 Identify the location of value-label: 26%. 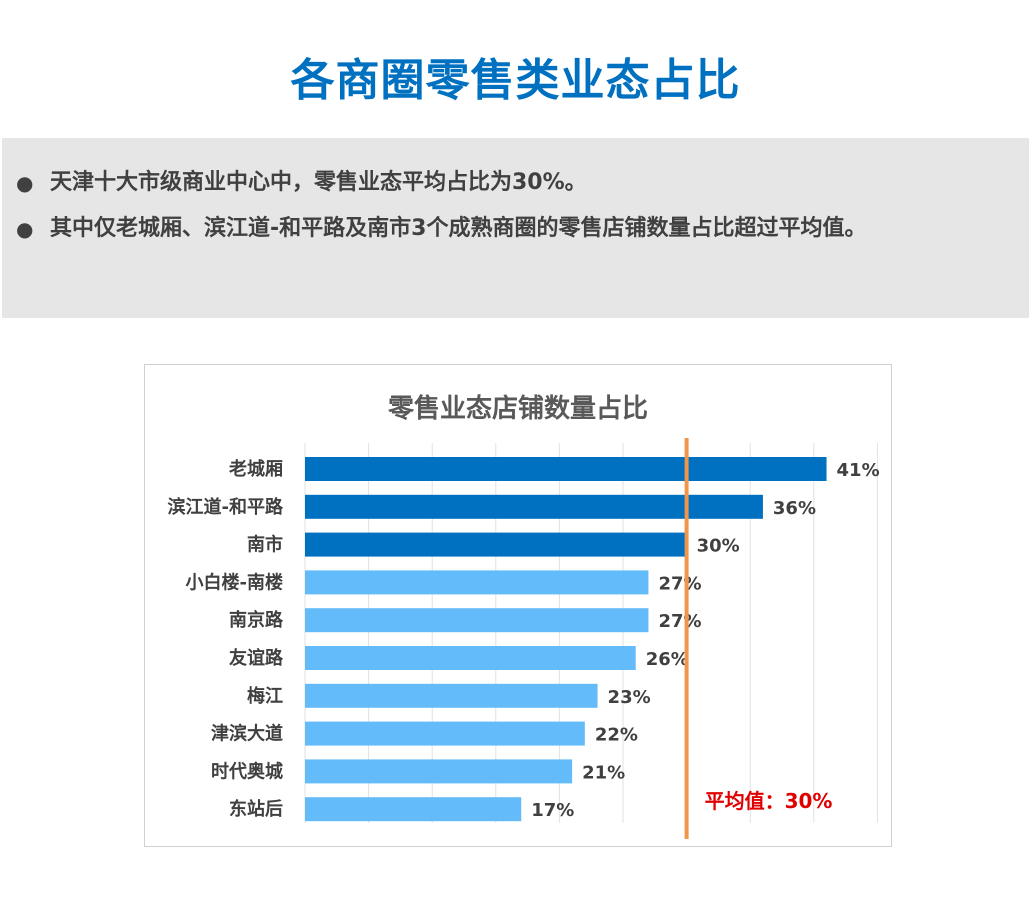
(667, 659).